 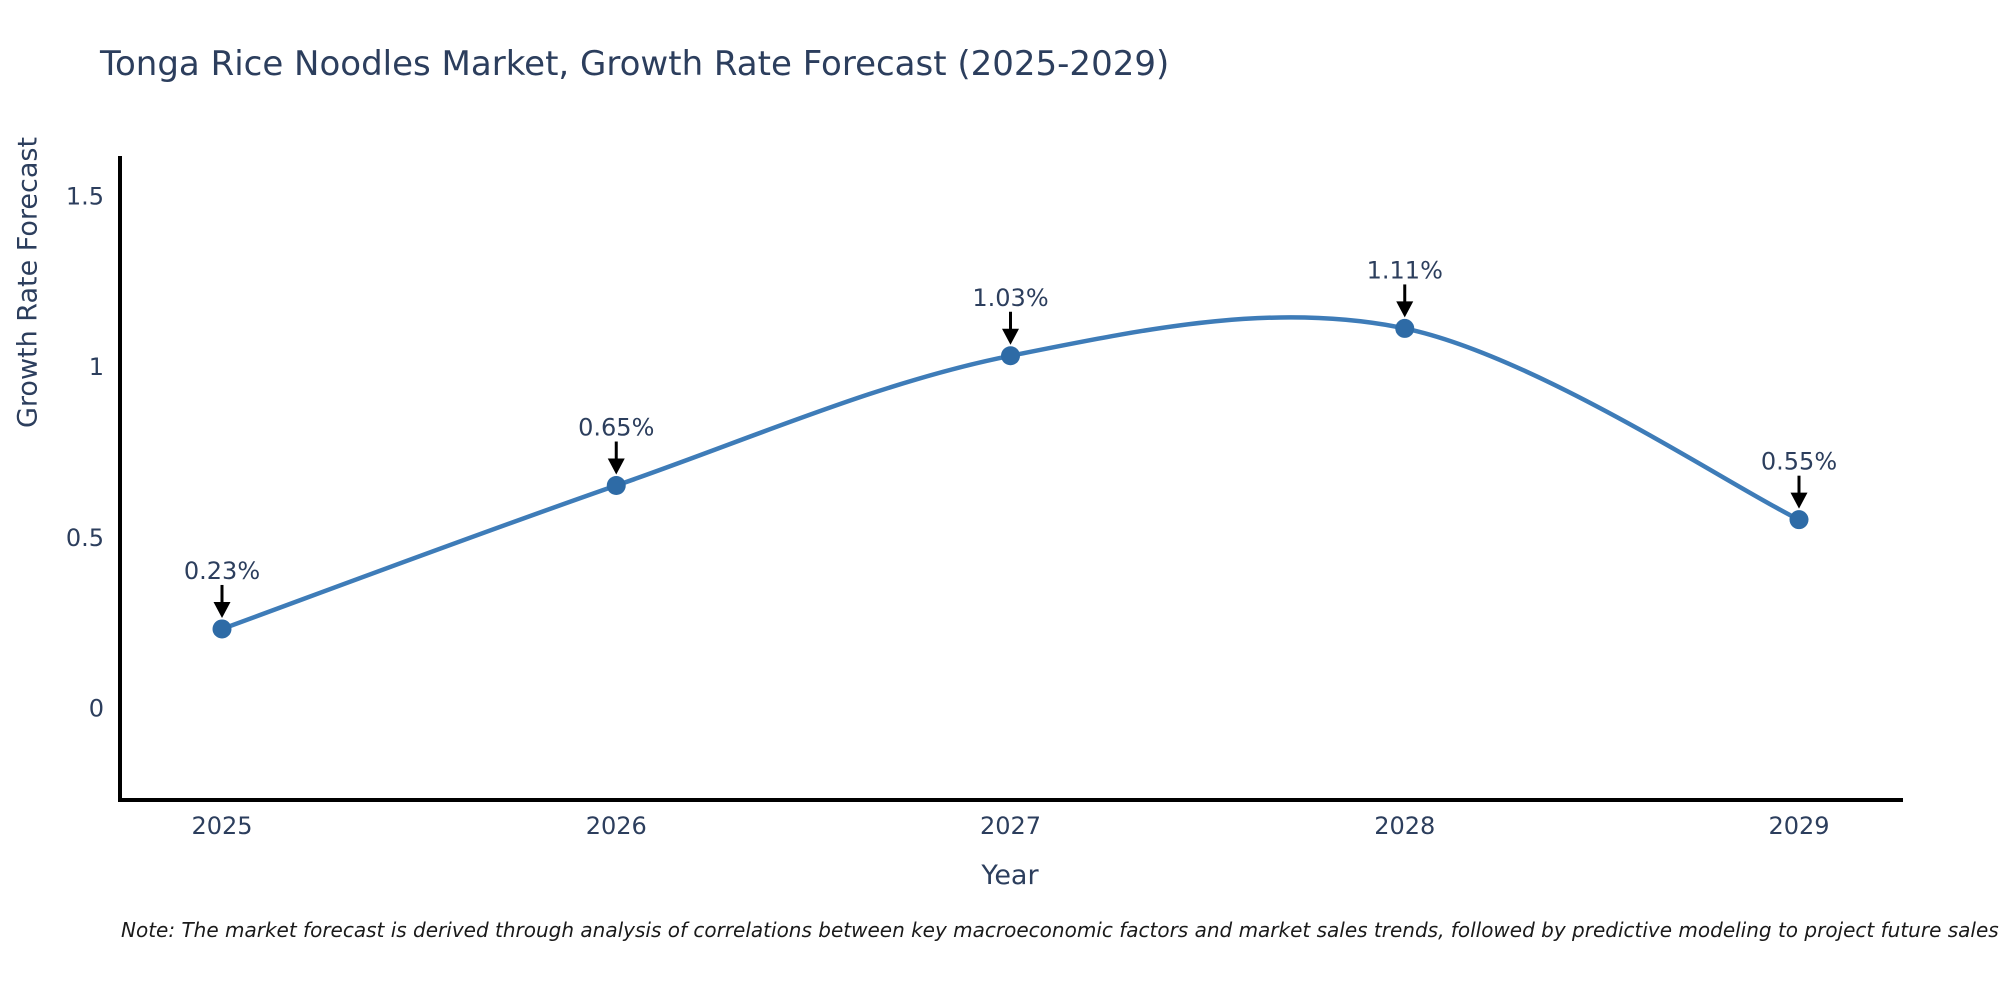 I want to click on data-point-label: 0.23%, so click(x=222, y=571).